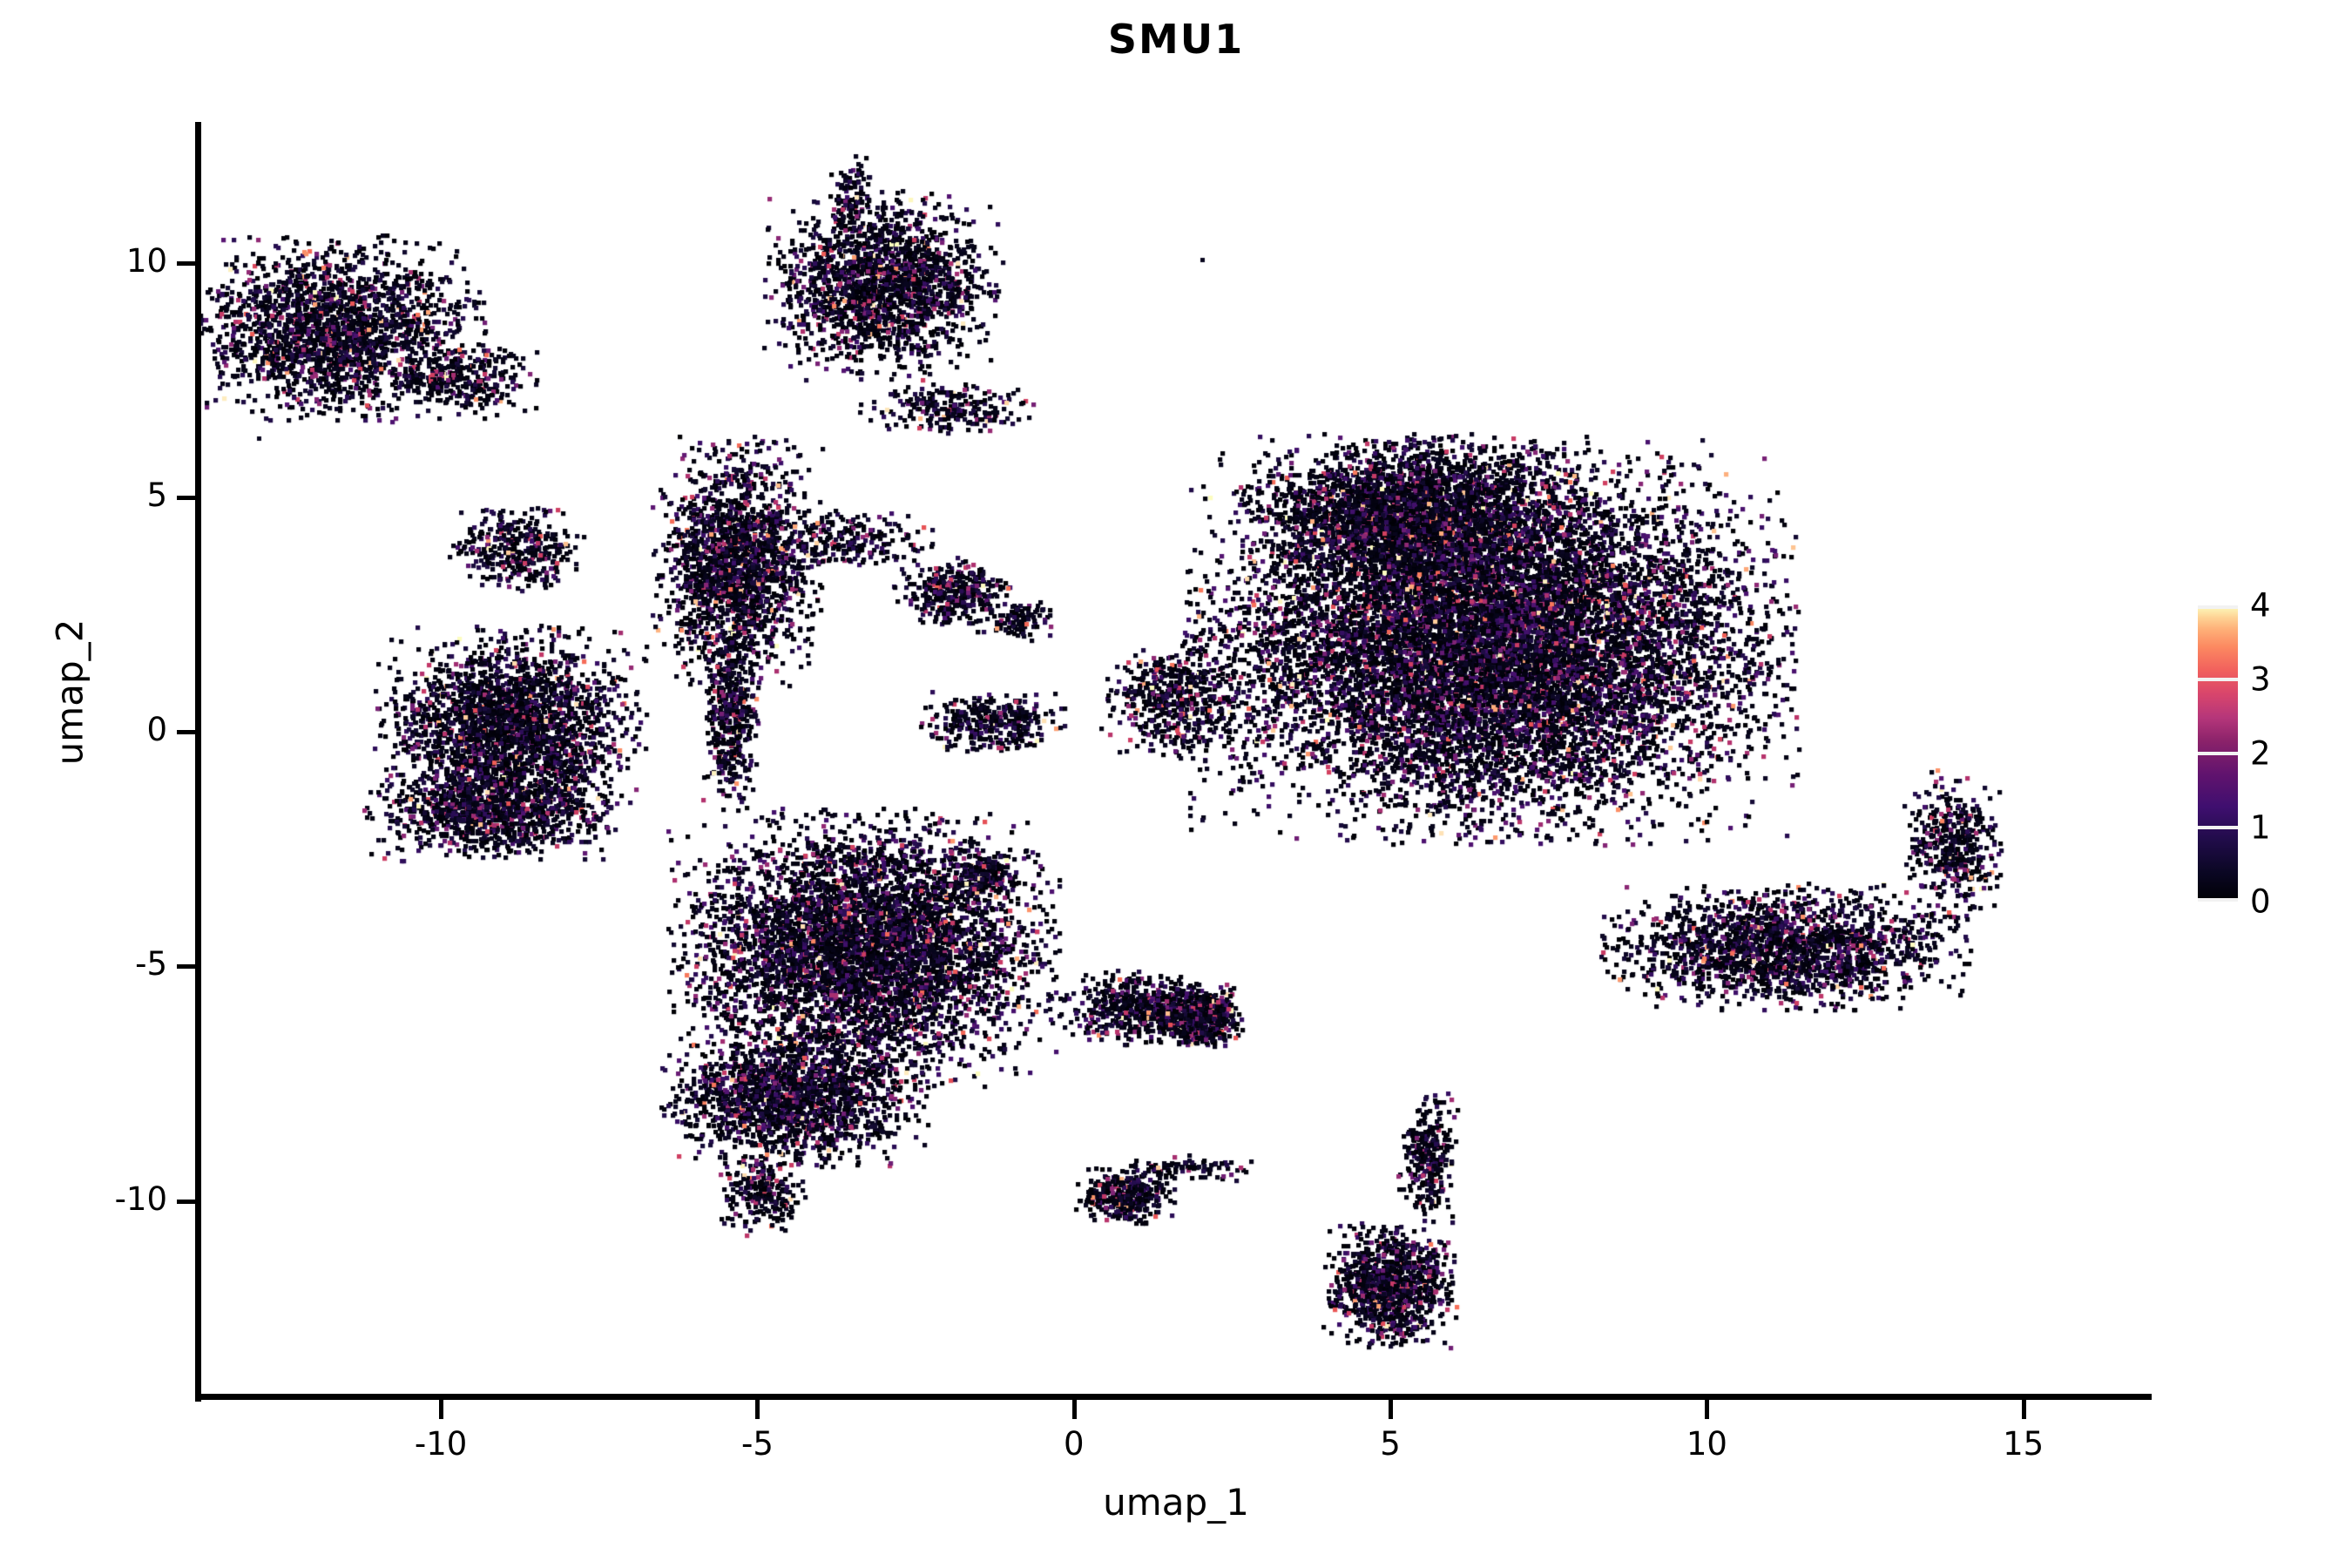 This screenshot has width=2352, height=1568. Describe the element at coordinates (1390, 1444) in the screenshot. I see `x-tick-label: 5` at that location.